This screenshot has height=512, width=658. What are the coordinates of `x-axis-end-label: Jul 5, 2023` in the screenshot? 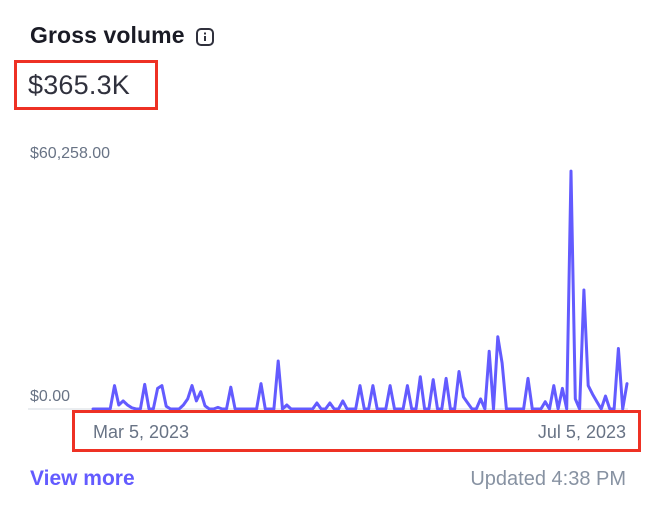 It's located at (581, 432).